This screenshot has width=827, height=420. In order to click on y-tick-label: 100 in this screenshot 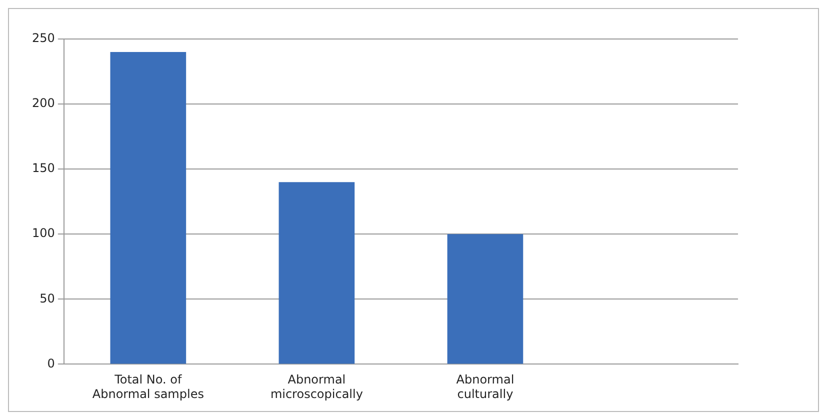, I will do `click(43, 233)`.